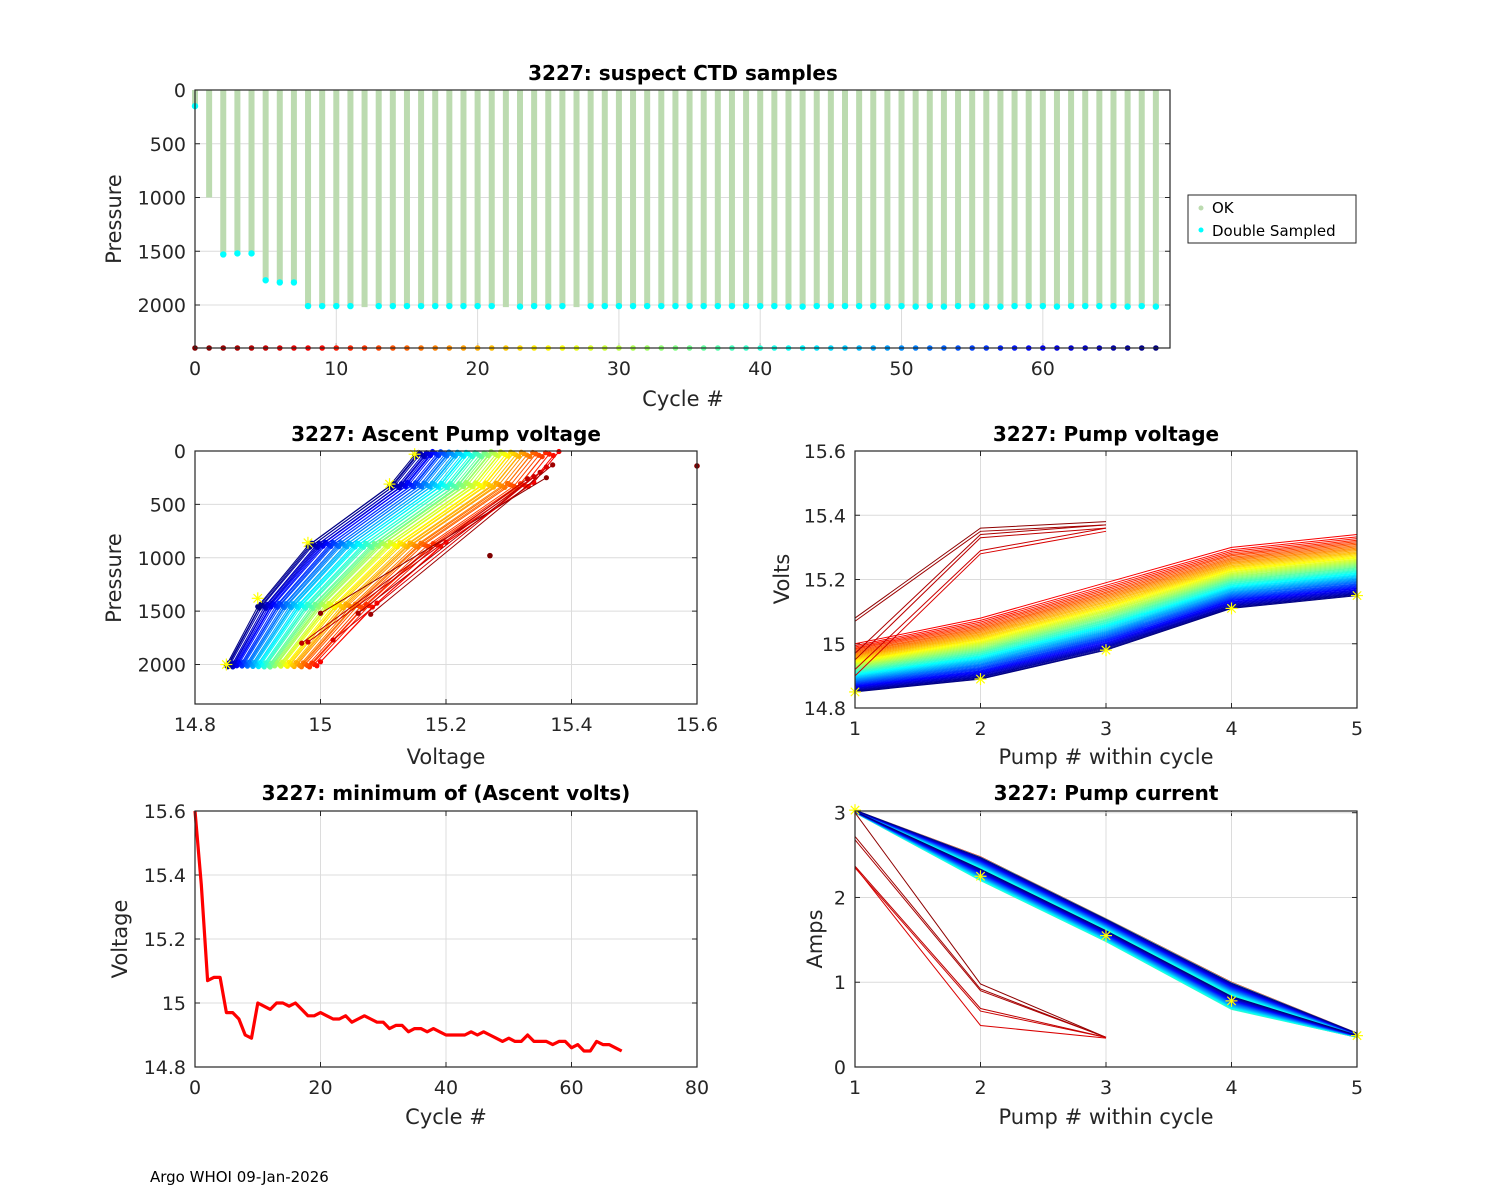  I want to click on x-tick-label: 80, so click(697, 1088).